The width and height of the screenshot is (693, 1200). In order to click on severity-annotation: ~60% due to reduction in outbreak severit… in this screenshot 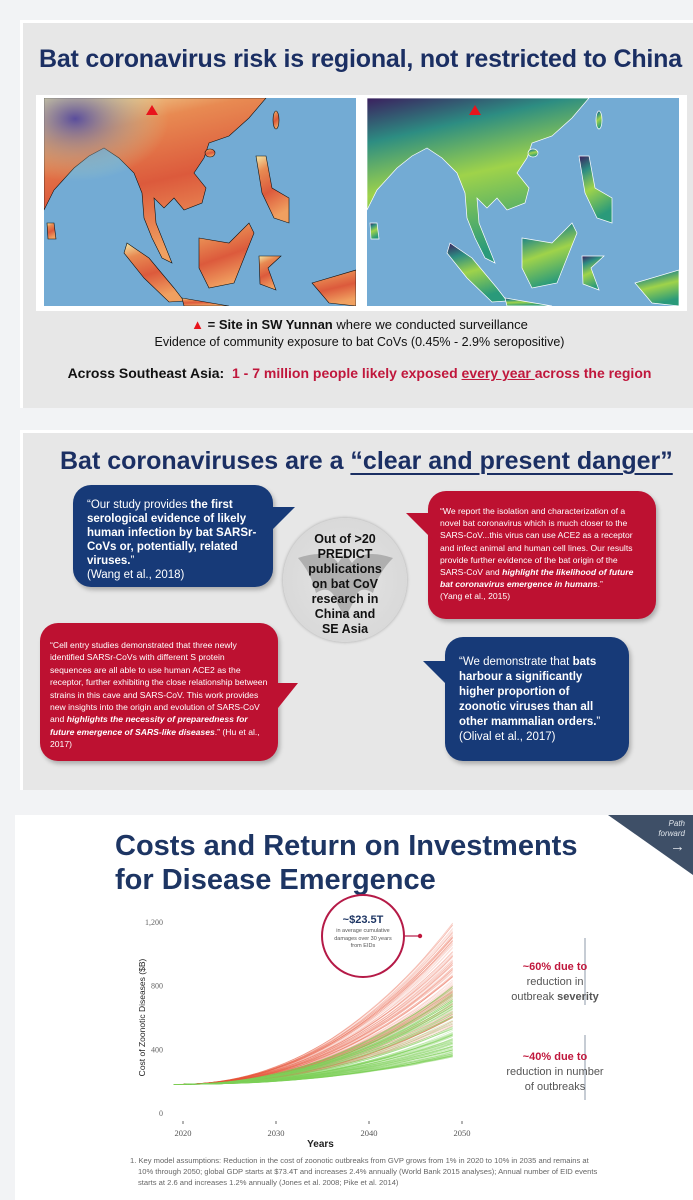, I will do `click(555, 982)`.